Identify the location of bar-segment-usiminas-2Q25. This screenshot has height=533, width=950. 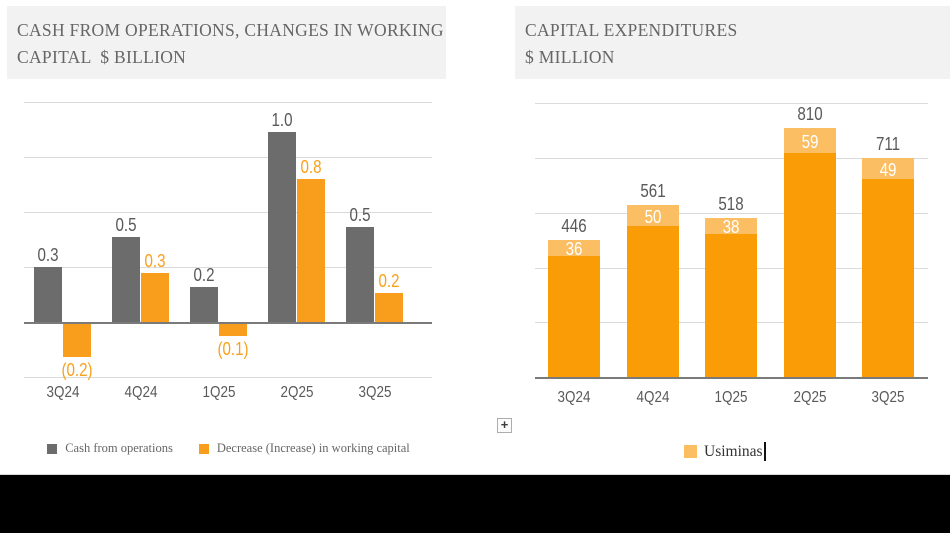
(810, 140).